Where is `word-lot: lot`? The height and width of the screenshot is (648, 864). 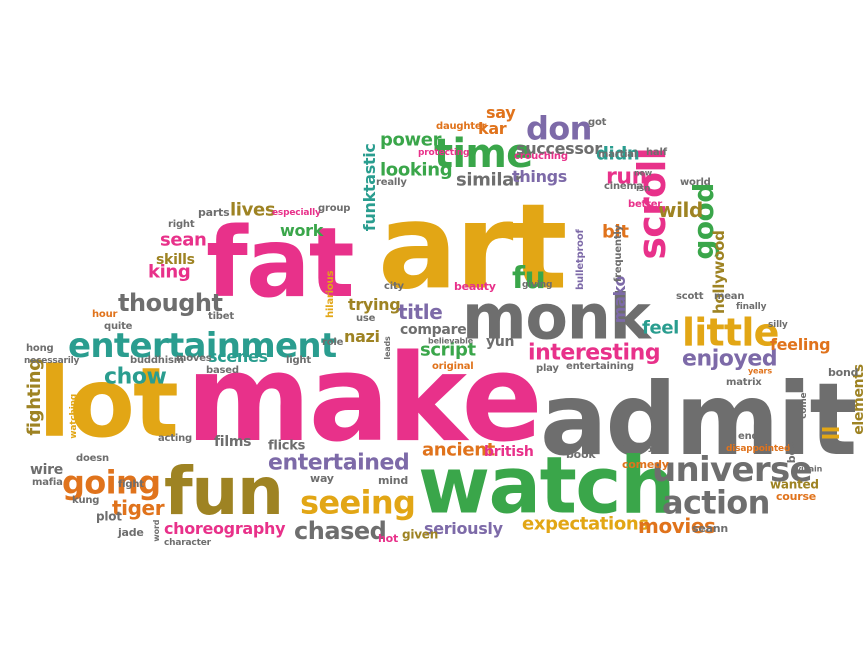
word-lot: lot is located at coordinates (108, 403).